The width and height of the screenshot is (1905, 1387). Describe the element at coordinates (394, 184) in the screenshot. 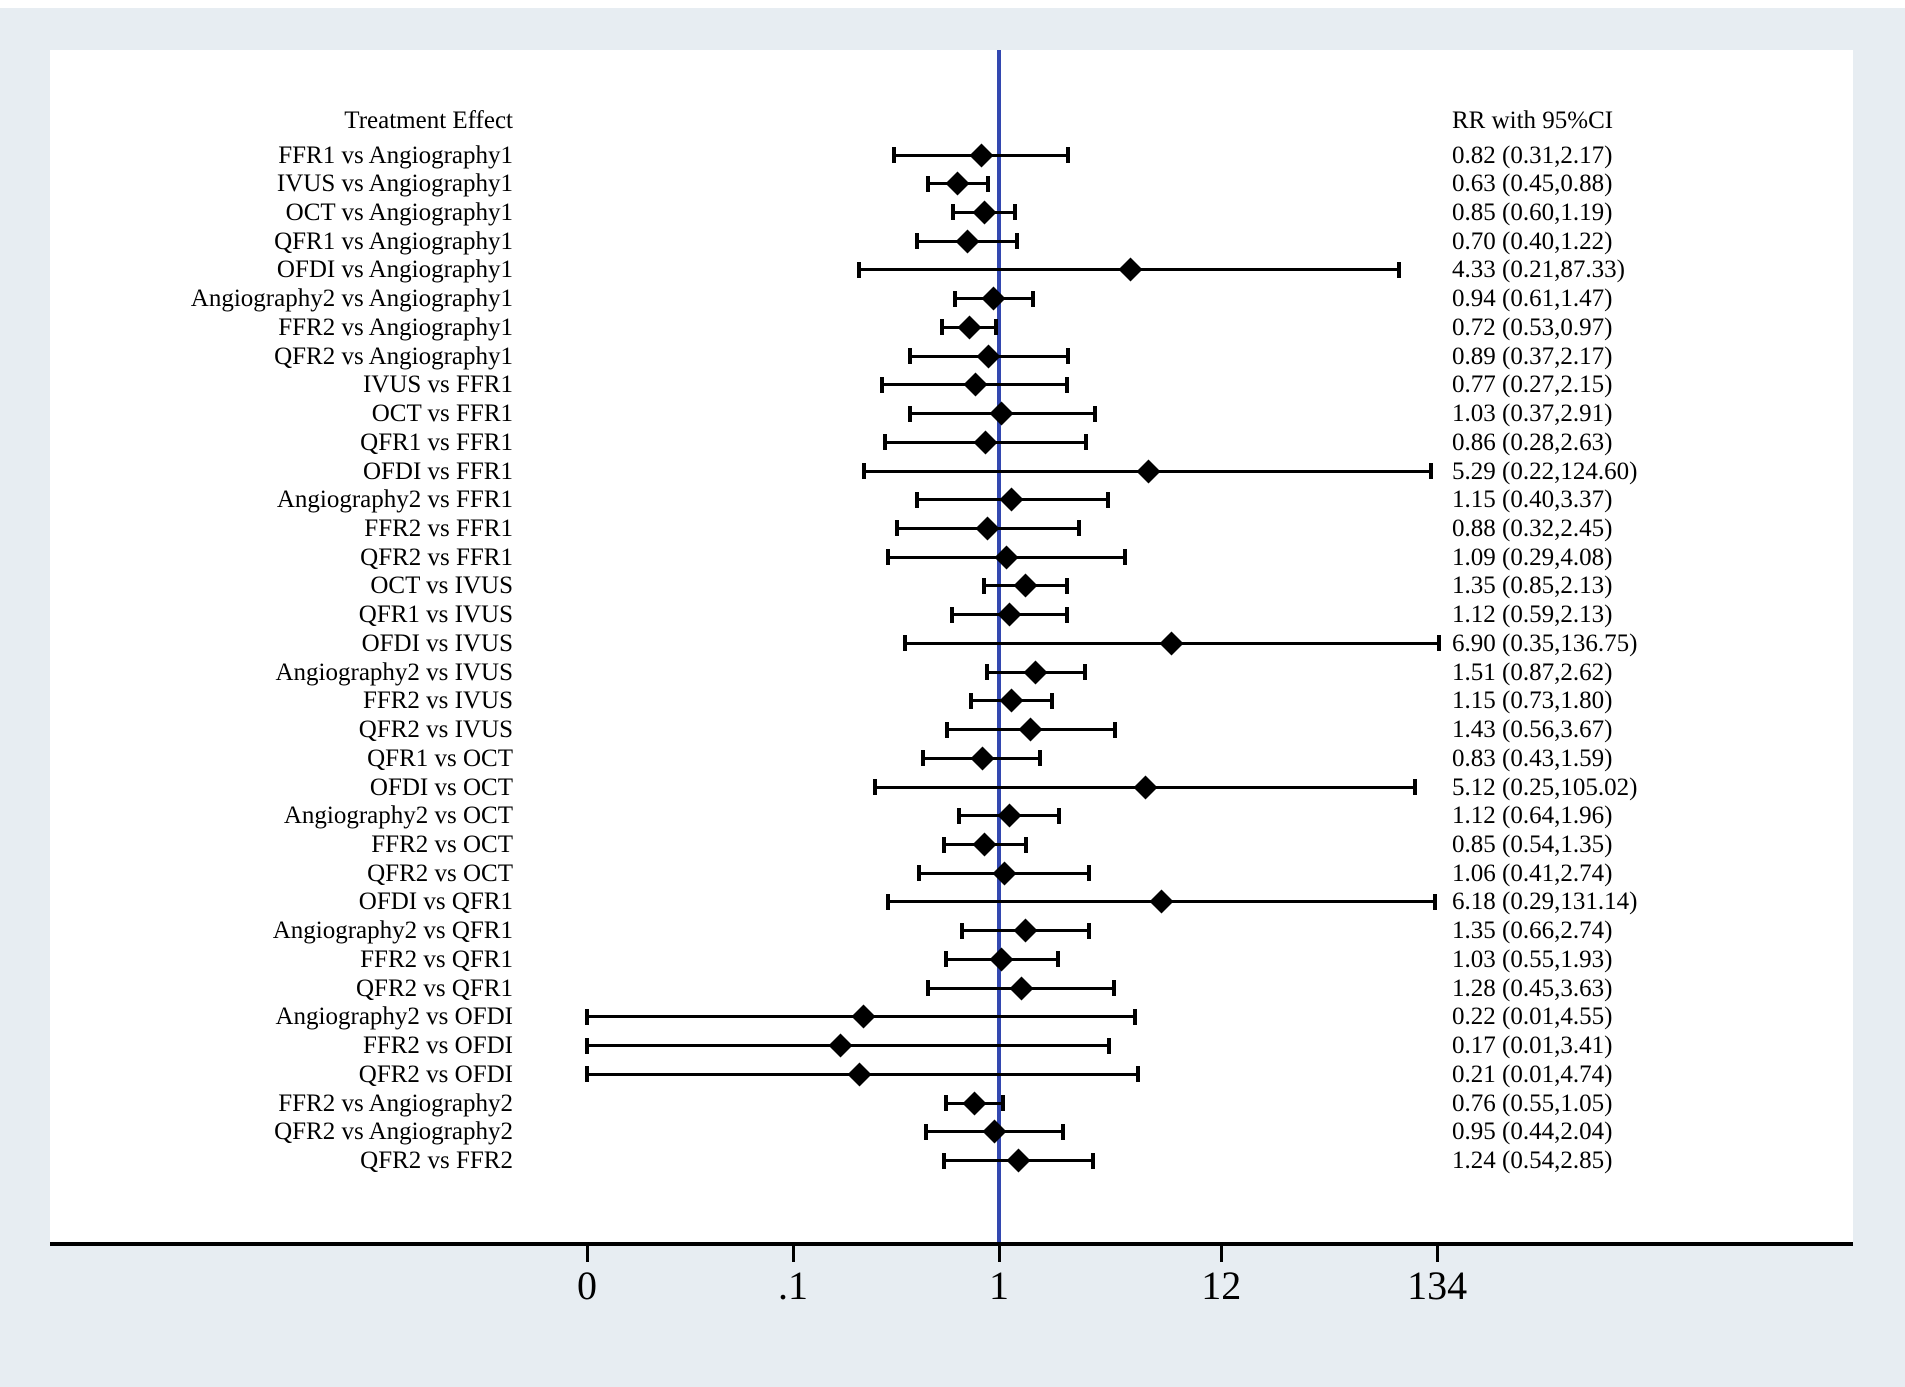

I see `row-label: IVUS vs Angiography1` at that location.